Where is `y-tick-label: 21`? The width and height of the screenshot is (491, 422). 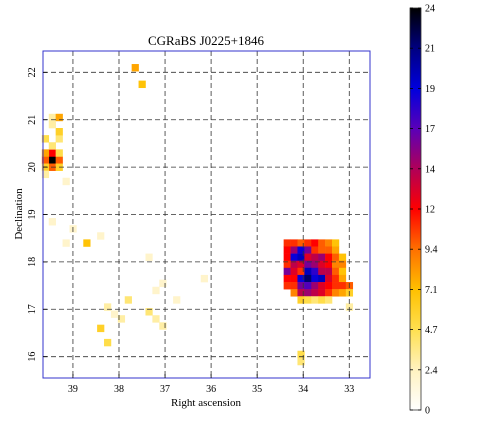
y-tick-label: 21 is located at coordinates (32, 120).